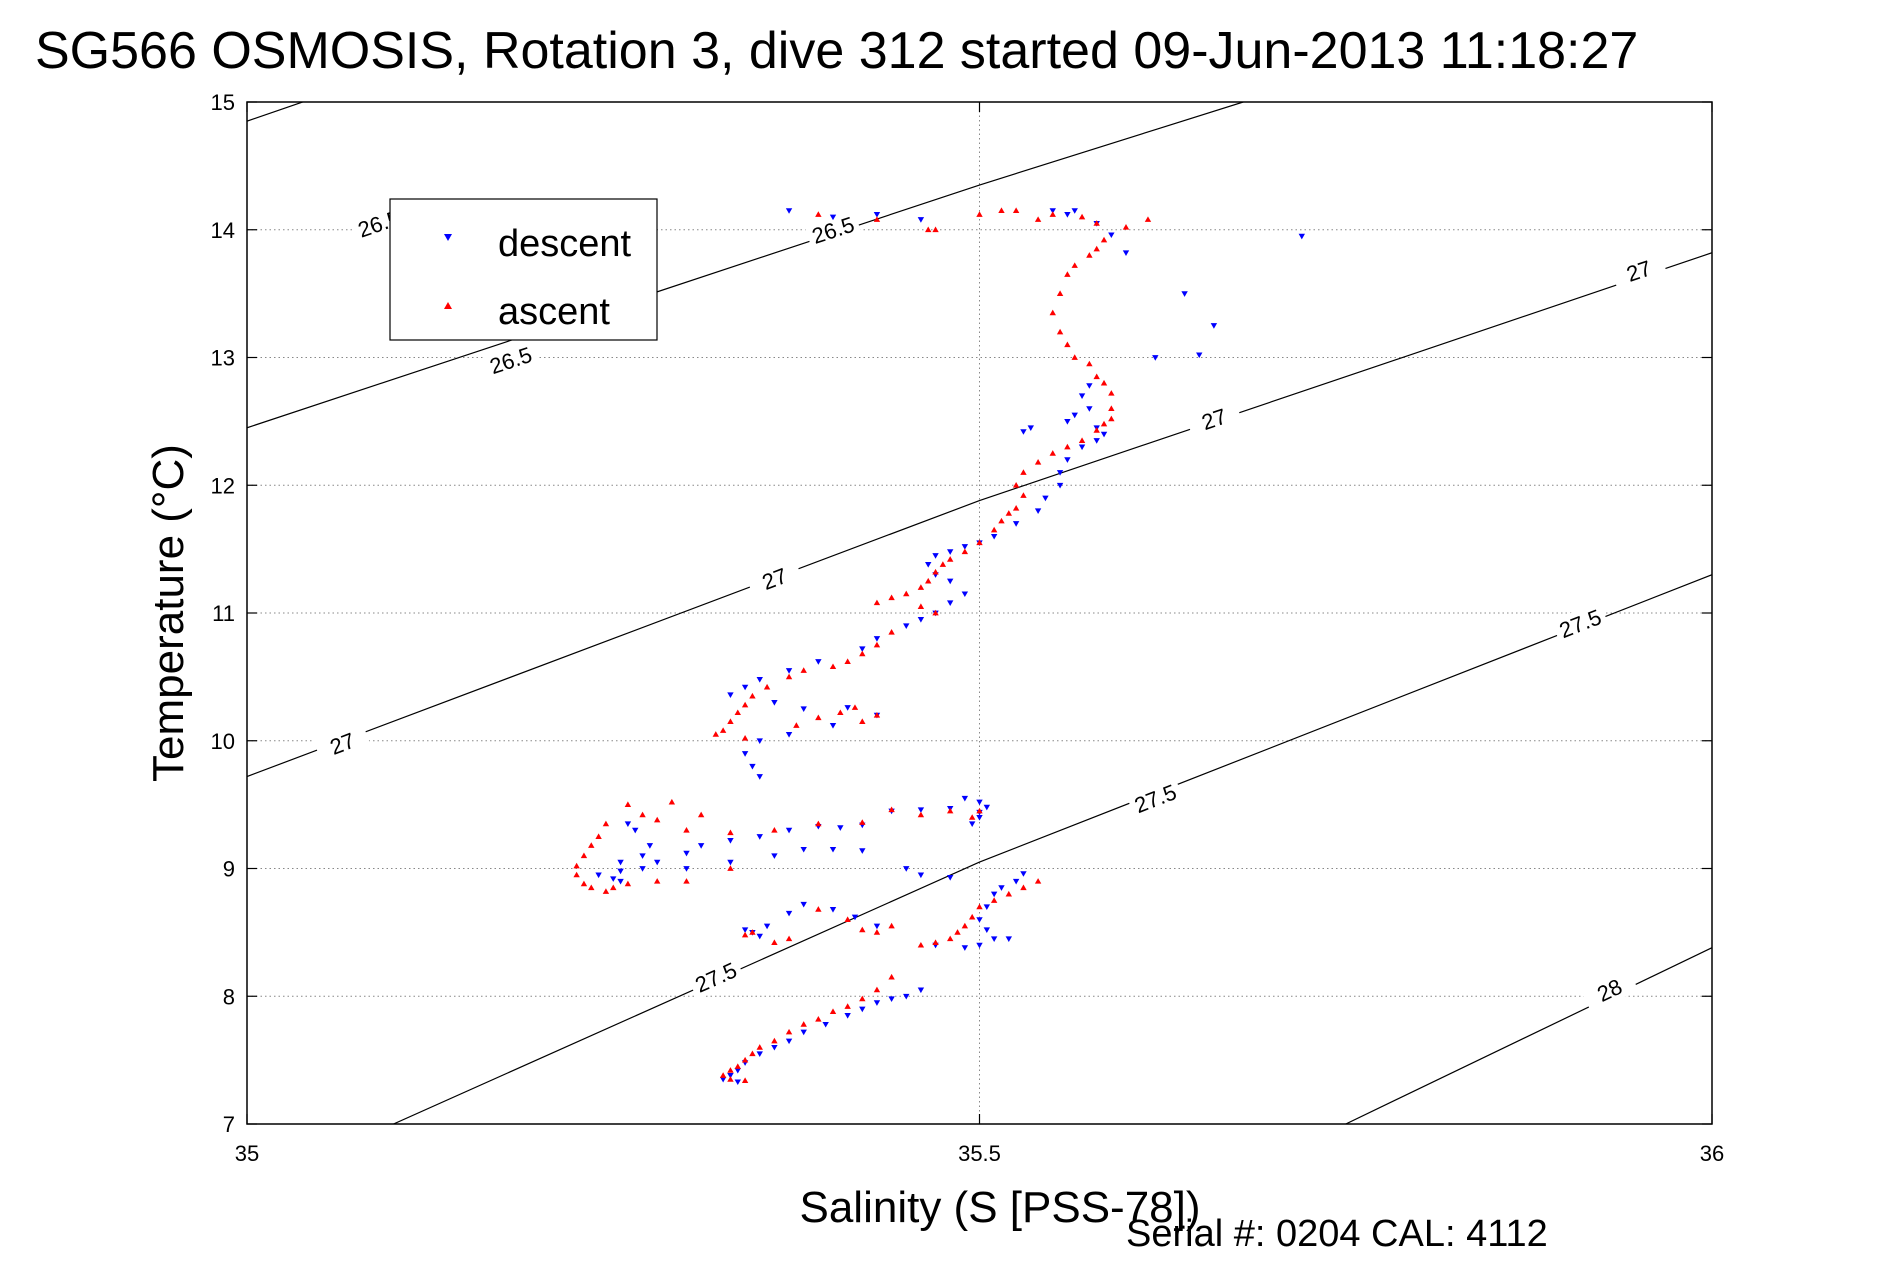 Image resolution: width=1891 pixels, height=1262 pixels. I want to click on legend: descent ascent, so click(523, 269).